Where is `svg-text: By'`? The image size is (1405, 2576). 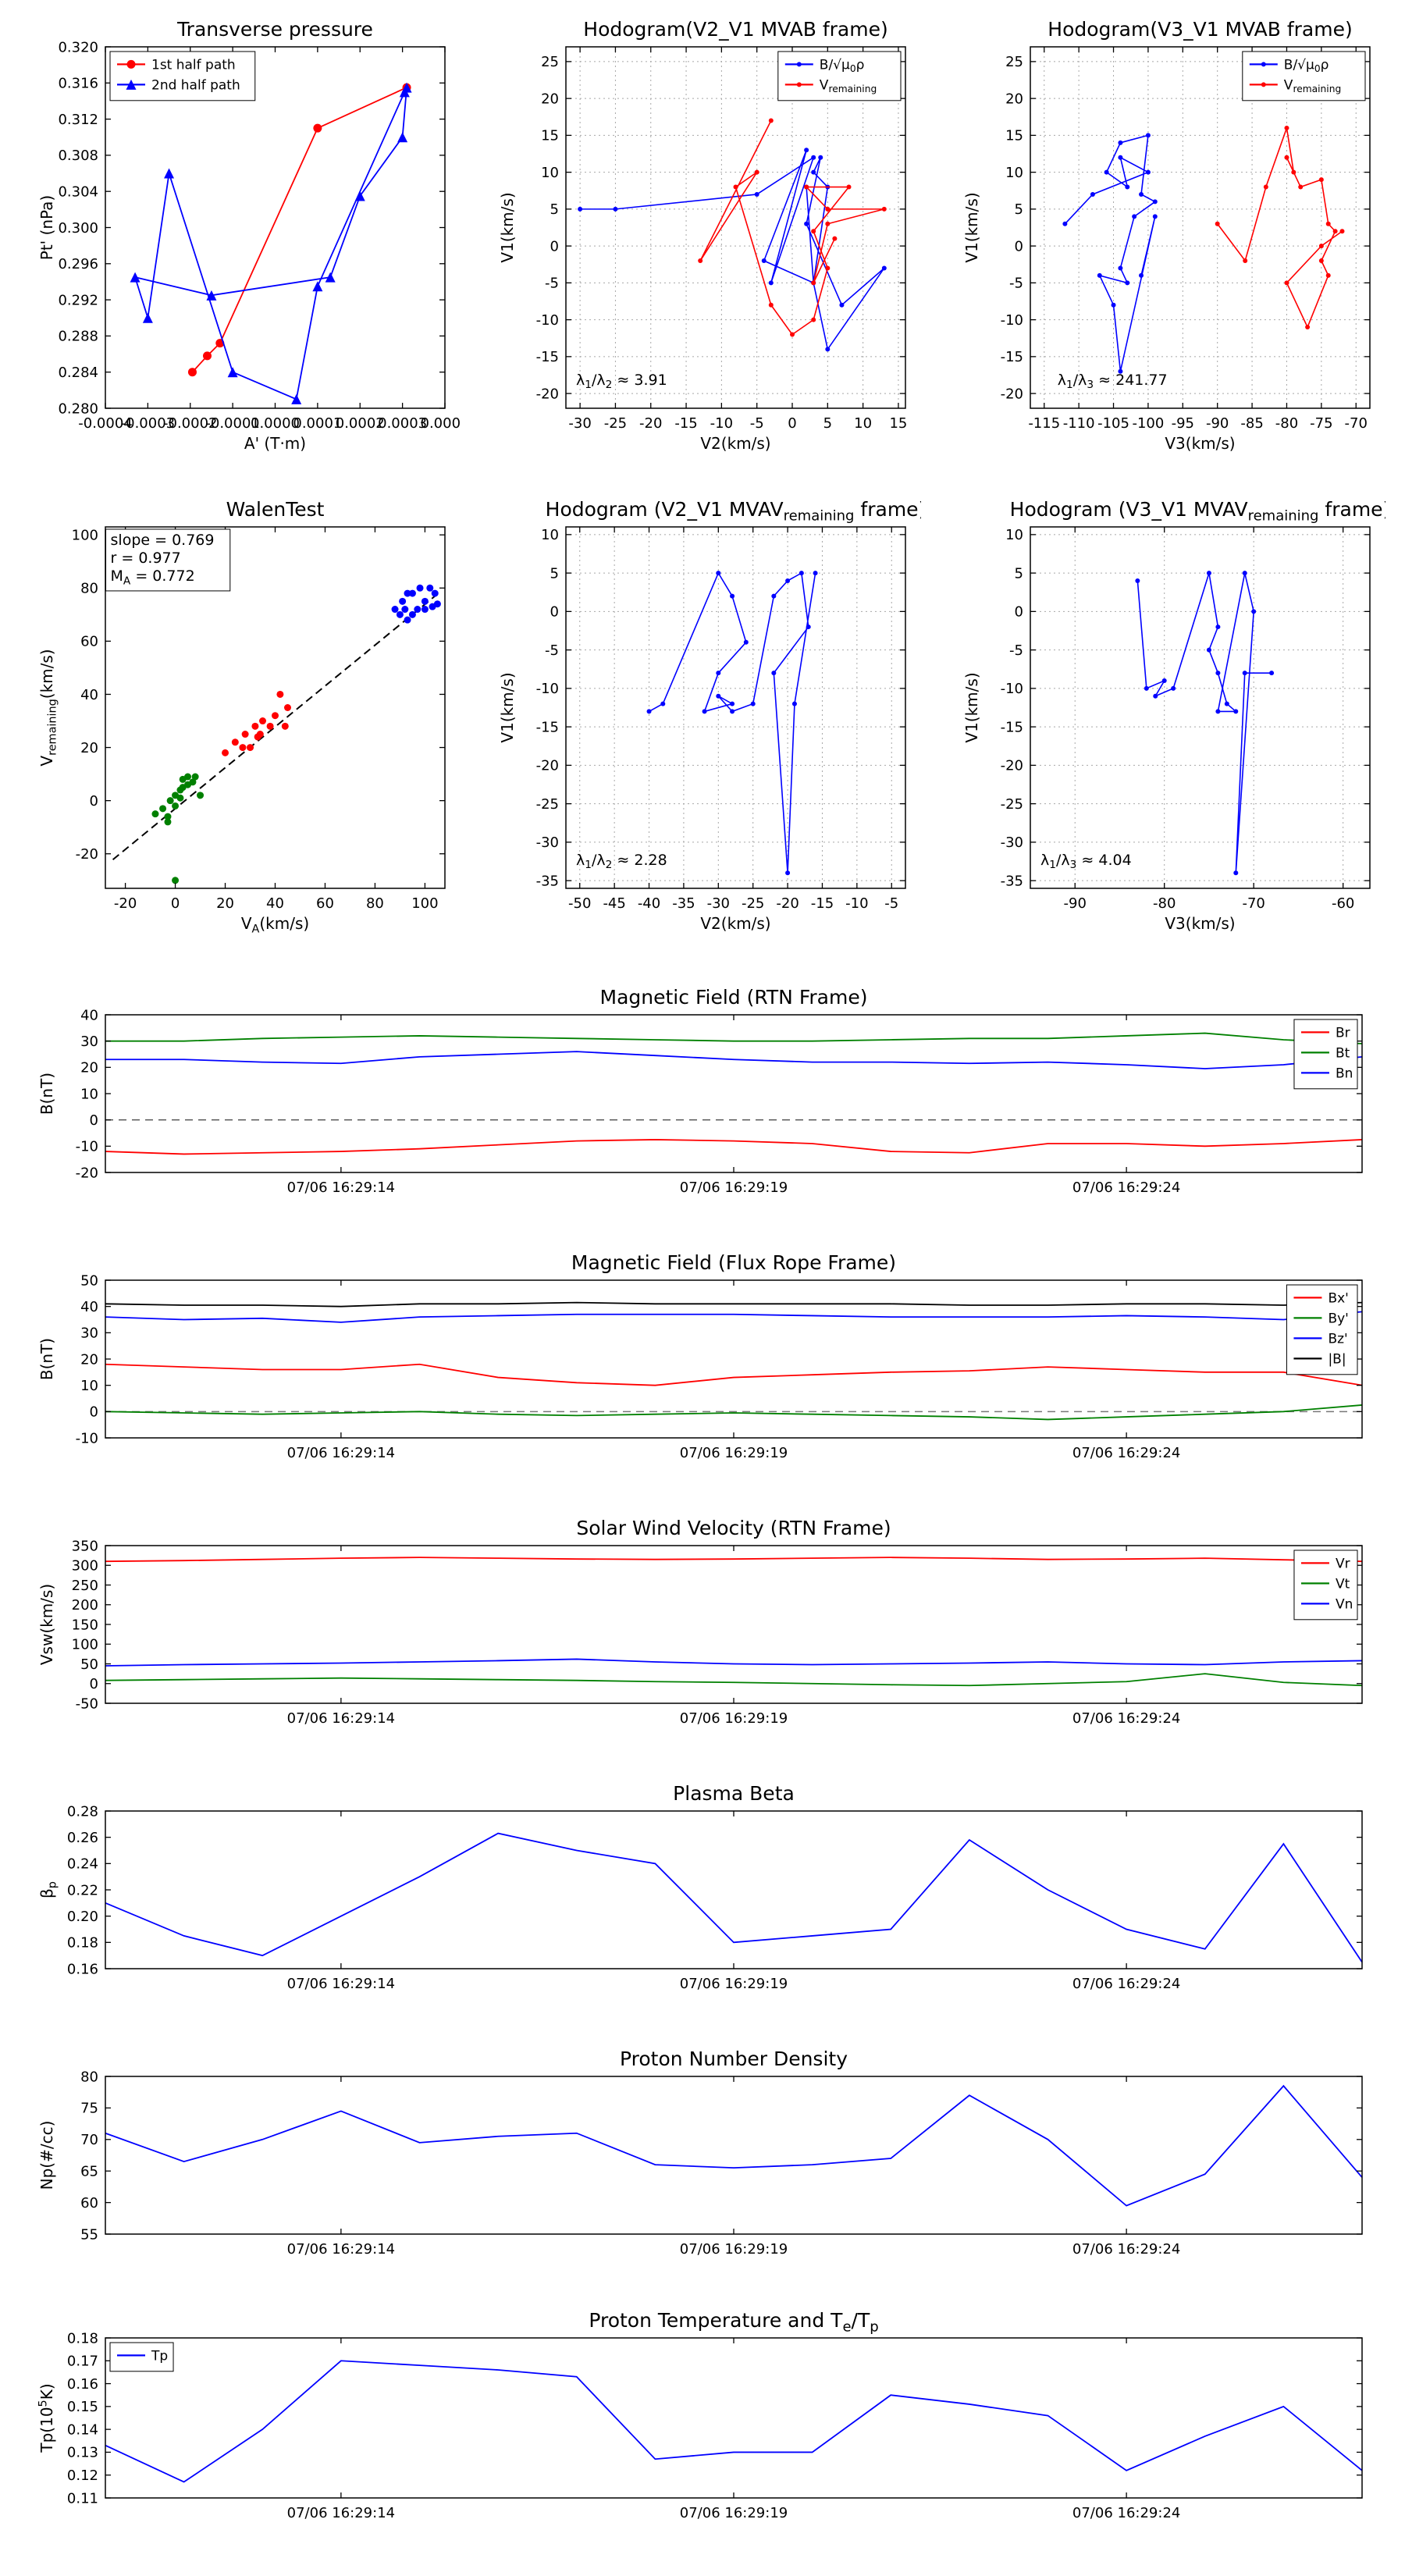
svg-text: By' is located at coordinates (1338, 1318).